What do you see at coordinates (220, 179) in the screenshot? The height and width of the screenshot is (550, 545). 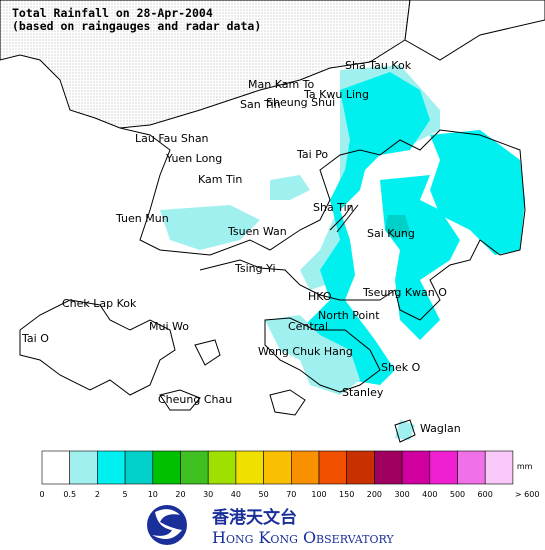 I see `place-label: Kam Tin` at bounding box center [220, 179].